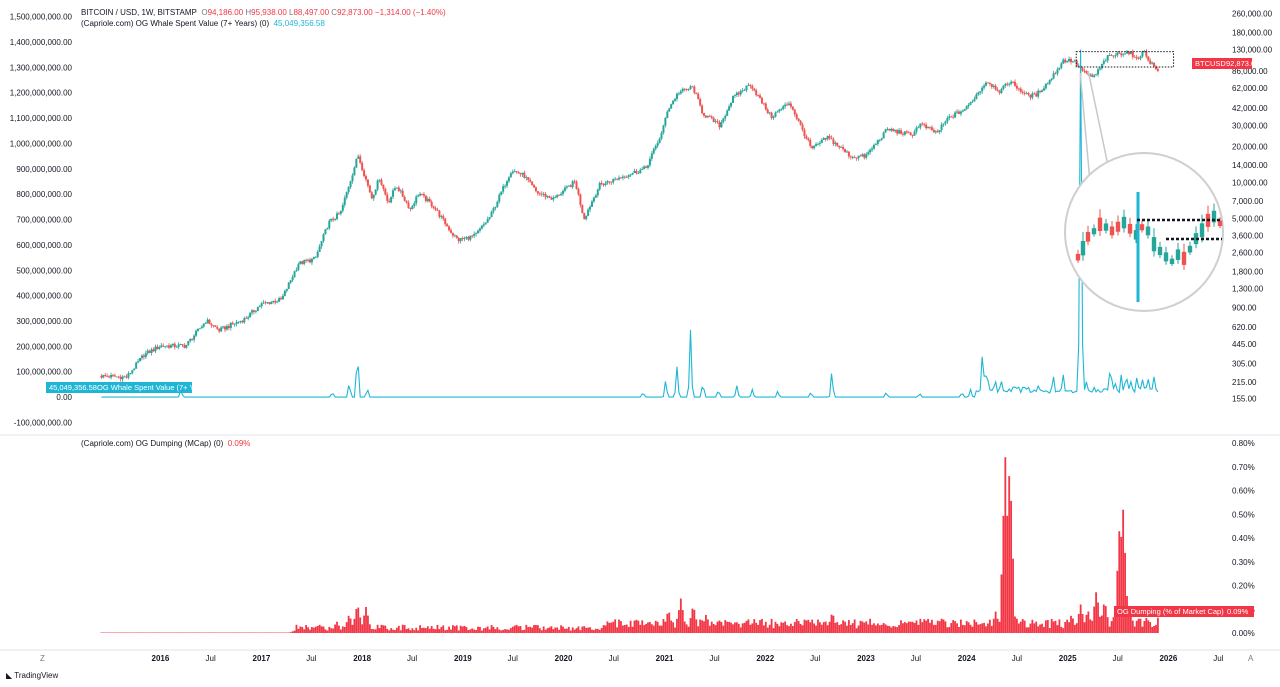 The width and height of the screenshot is (1280, 687). I want to click on mag-candle, so click(1202, 230).